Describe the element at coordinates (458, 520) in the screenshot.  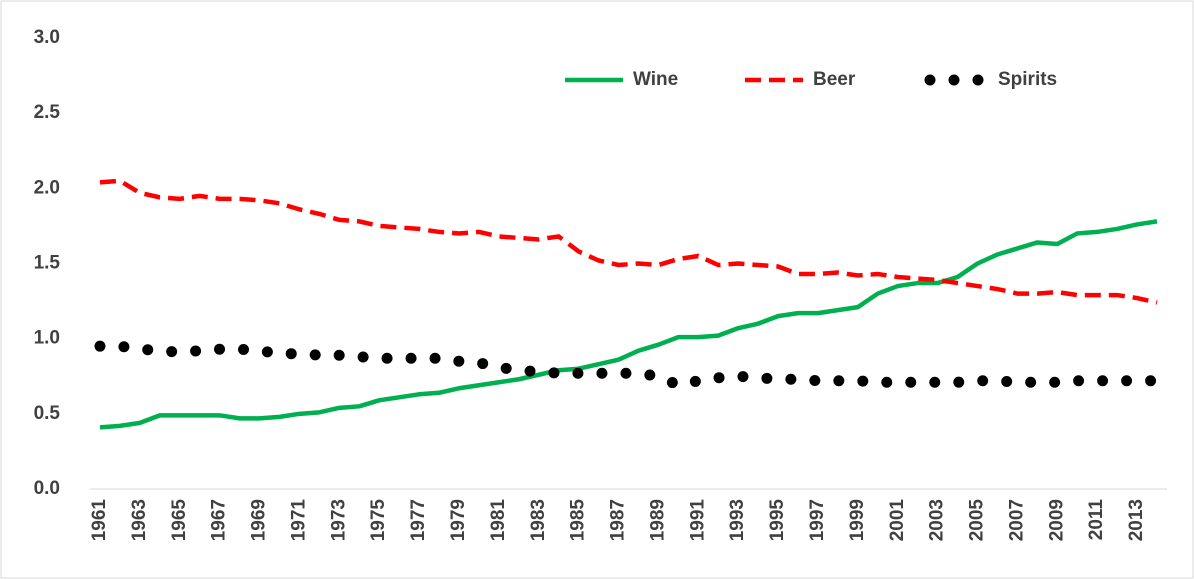
I see `x-tick-label: 1979` at that location.